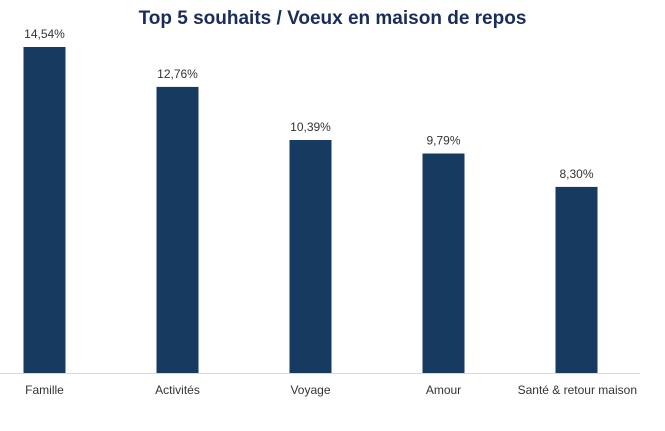 The height and width of the screenshot is (431, 665). What do you see at coordinates (44, 34) in the screenshot?
I see `data-label: 14,54%` at bounding box center [44, 34].